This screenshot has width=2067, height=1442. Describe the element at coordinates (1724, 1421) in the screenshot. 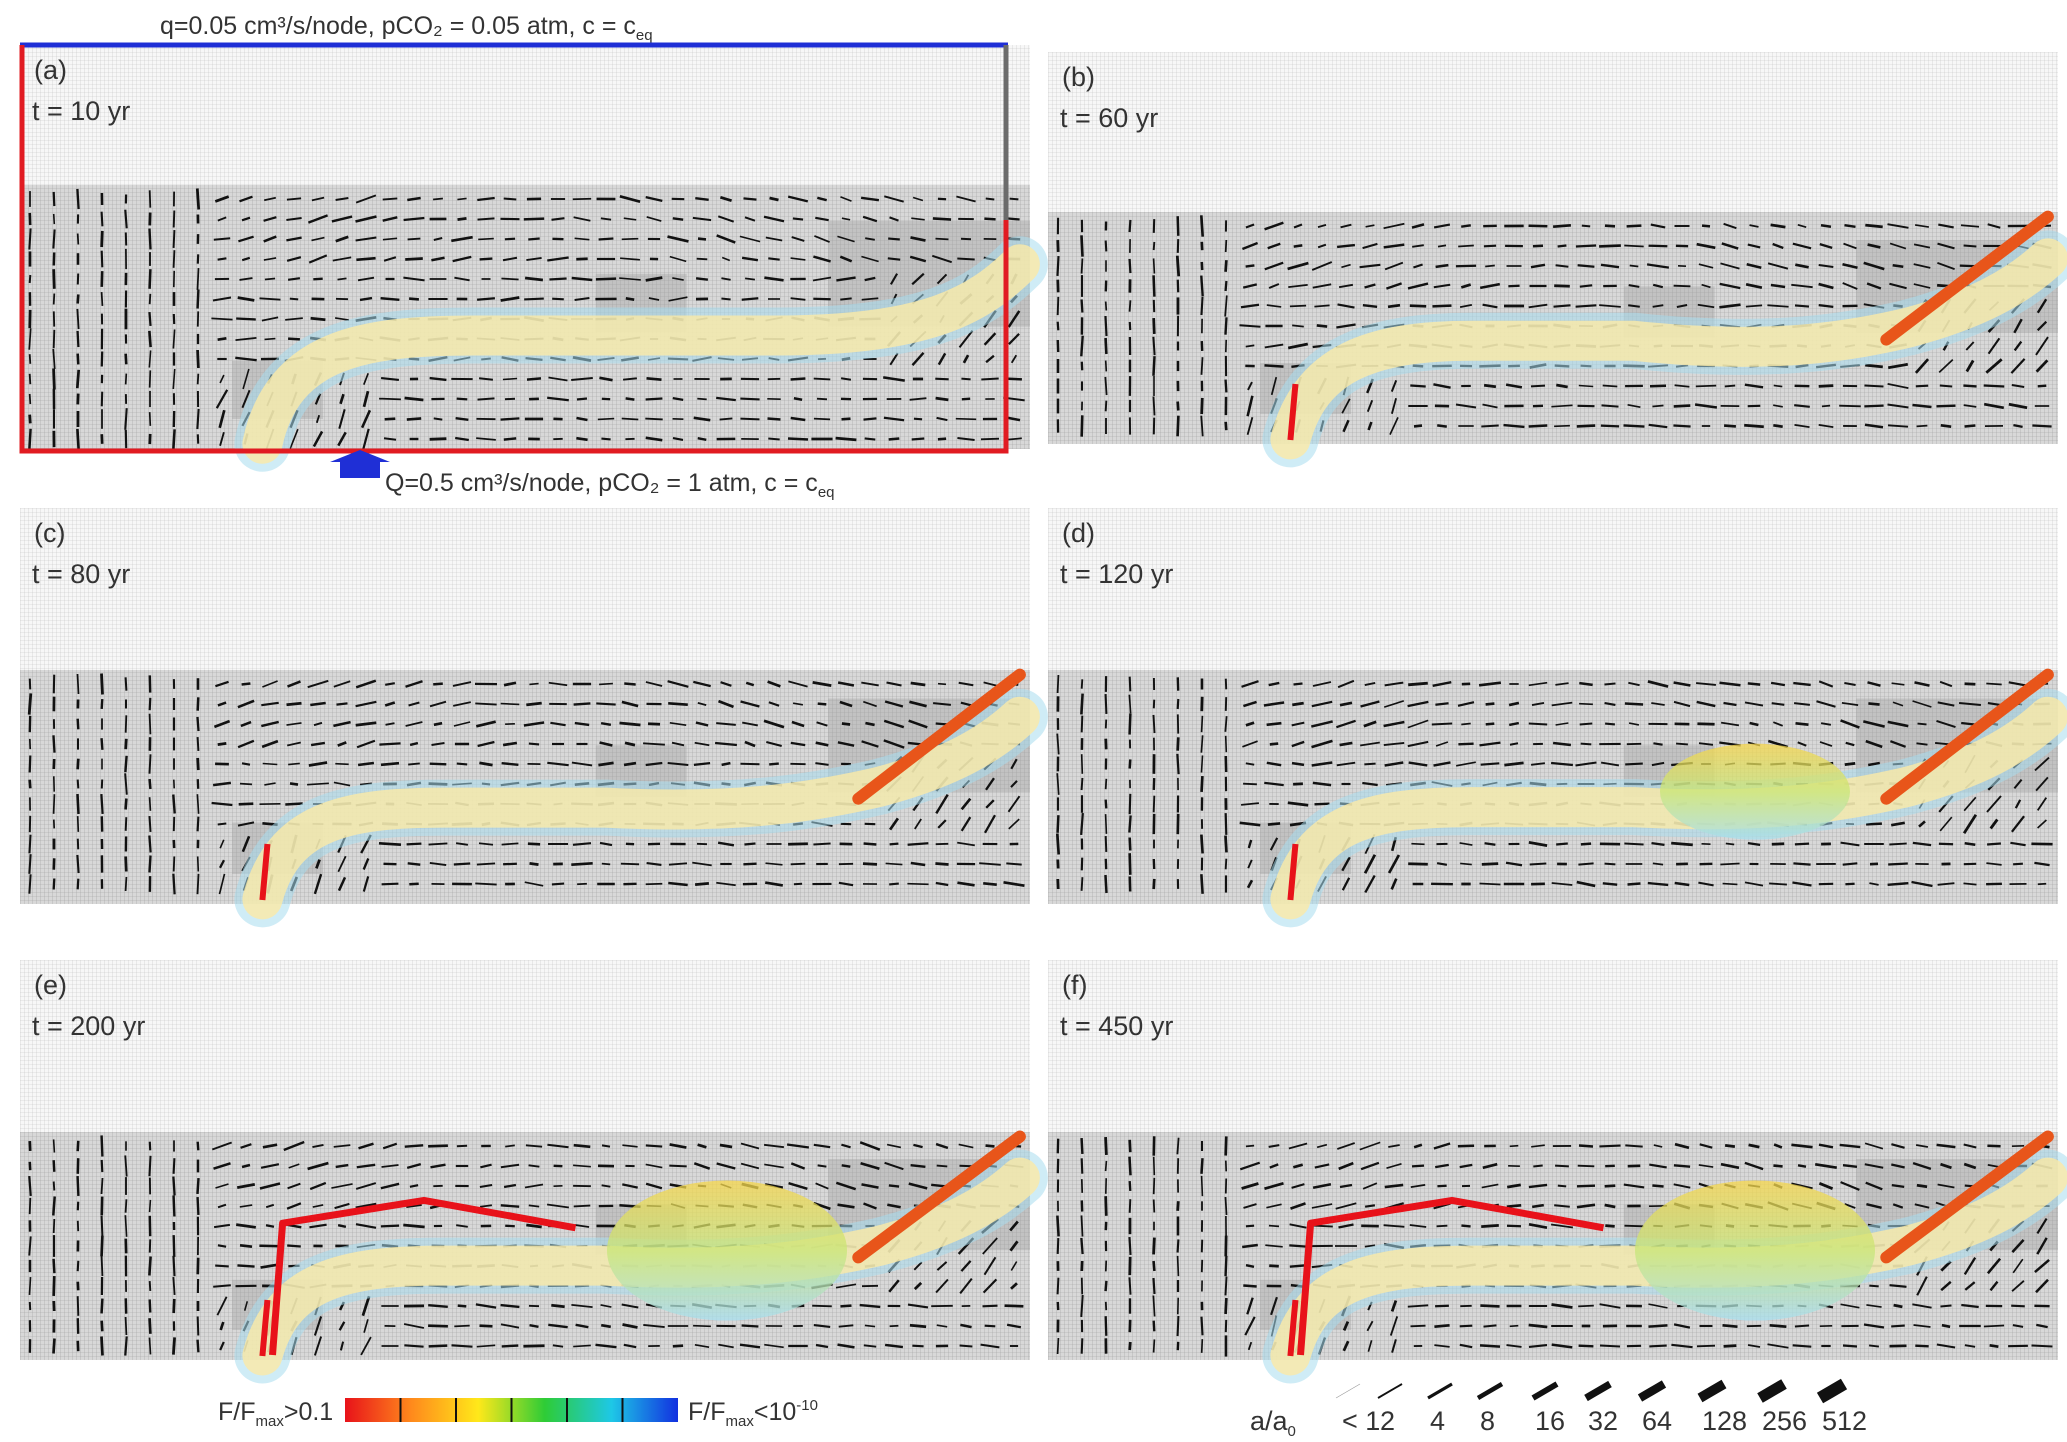

I see `aperture-value: 128` at that location.